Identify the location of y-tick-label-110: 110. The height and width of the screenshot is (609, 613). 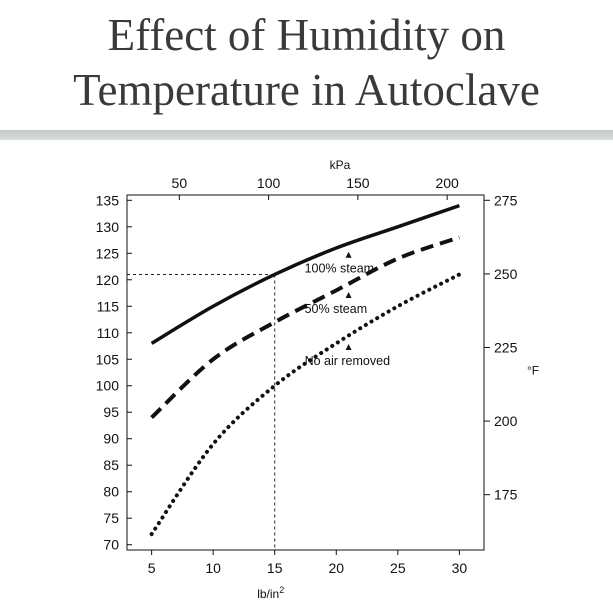
(108, 333).